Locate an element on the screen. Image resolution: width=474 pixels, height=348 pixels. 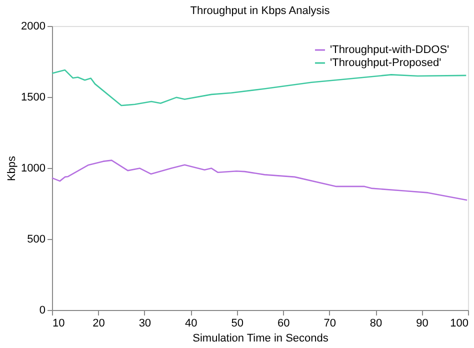
y-tick-label: 0 is located at coordinates (42, 310).